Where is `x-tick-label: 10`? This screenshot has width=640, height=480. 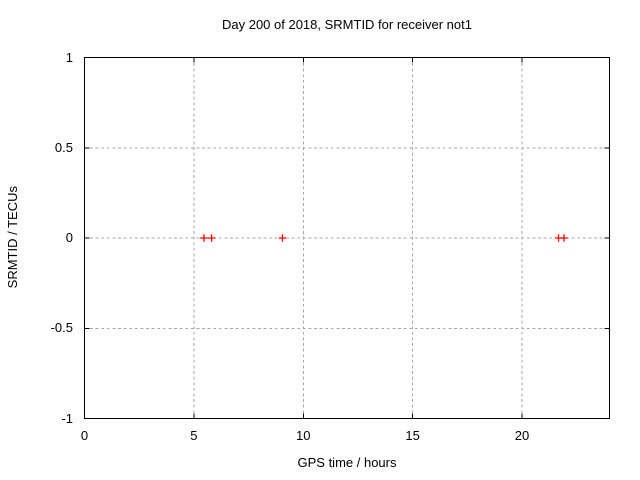 x-tick-label: 10 is located at coordinates (303, 435).